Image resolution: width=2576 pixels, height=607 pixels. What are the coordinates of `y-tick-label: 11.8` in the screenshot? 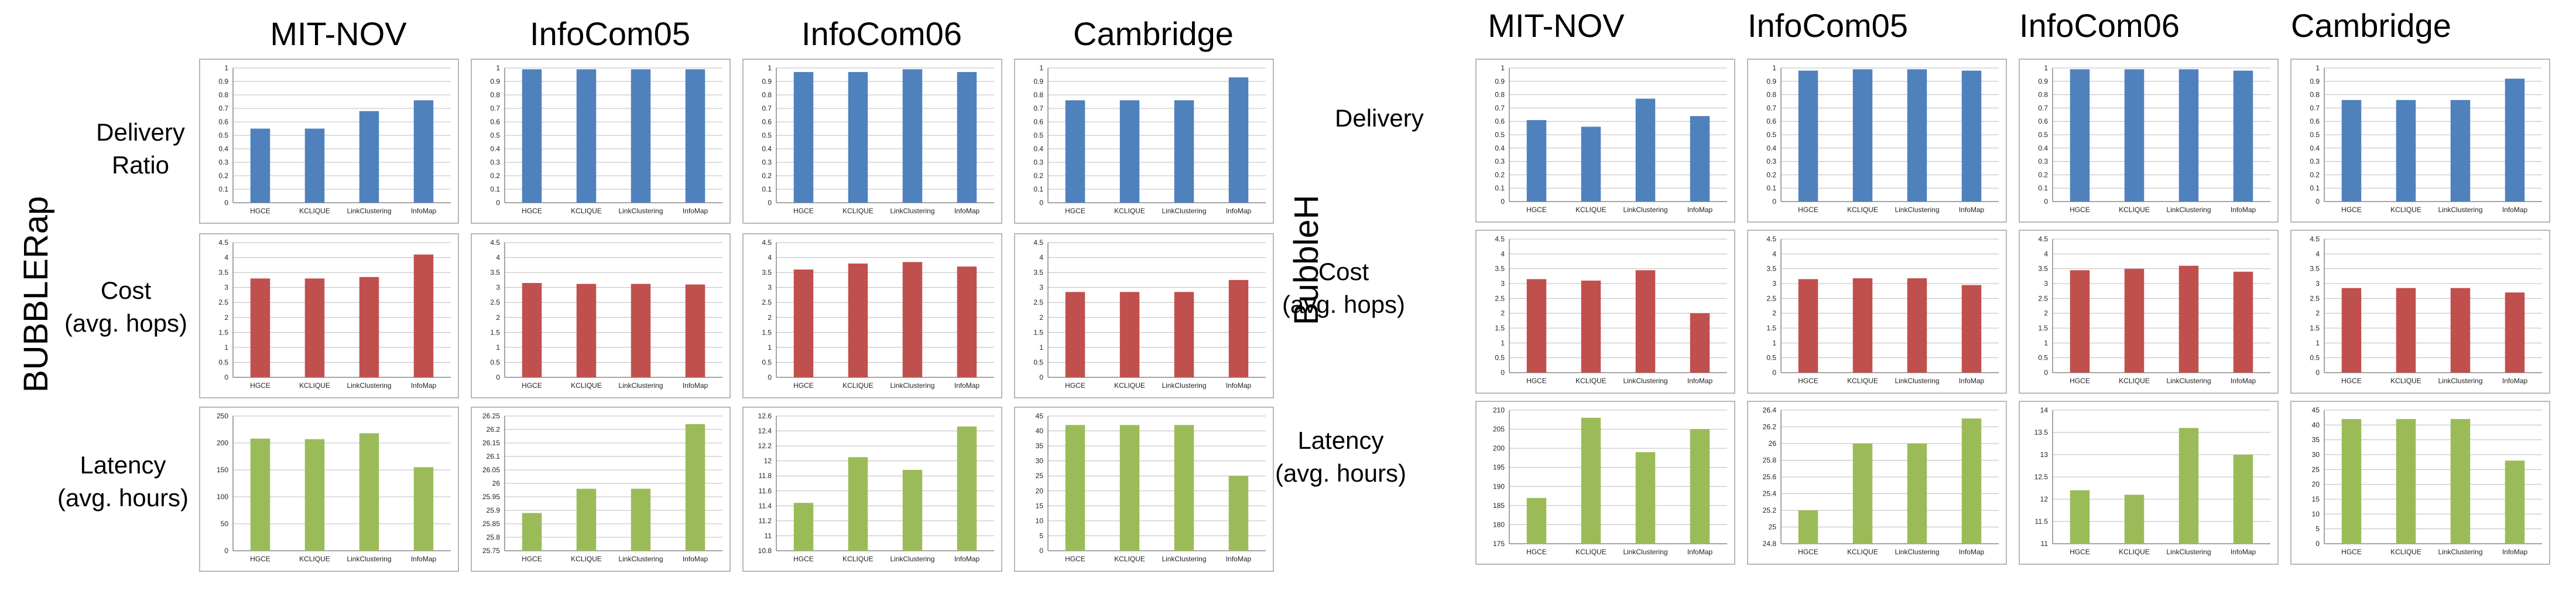 It's located at (765, 476).